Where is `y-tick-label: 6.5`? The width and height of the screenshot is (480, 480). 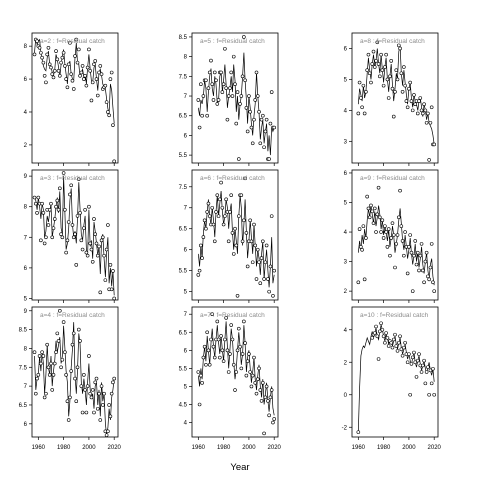 y-tick-label: 6.5 is located at coordinates (183, 117).